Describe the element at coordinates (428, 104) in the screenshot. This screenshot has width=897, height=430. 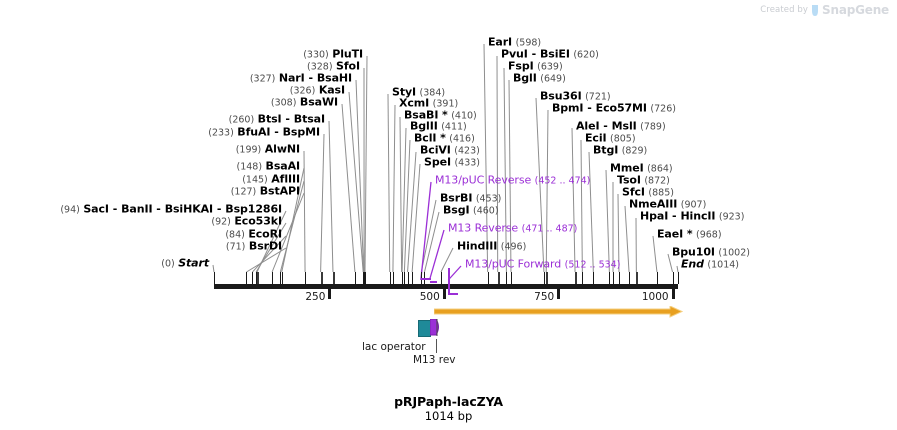
I see `enzyme-site-label: XcmI (391)` at that location.